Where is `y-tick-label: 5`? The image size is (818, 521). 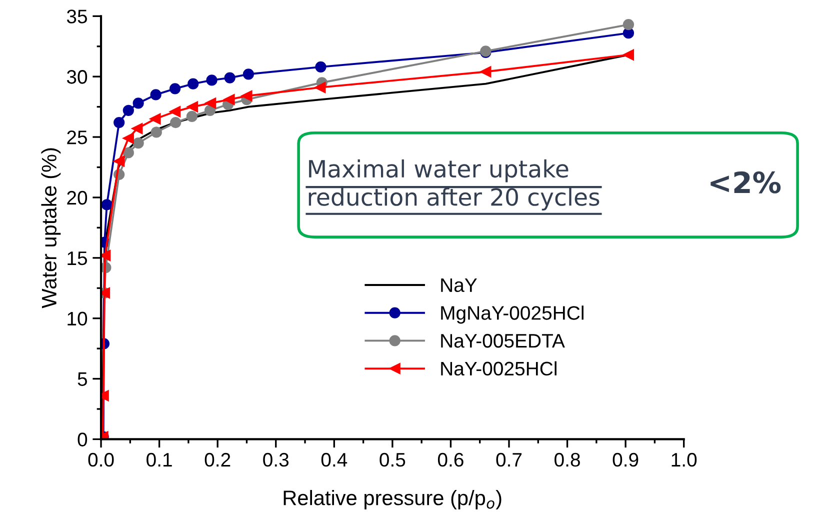
y-tick-label: 5 is located at coordinates (83, 379).